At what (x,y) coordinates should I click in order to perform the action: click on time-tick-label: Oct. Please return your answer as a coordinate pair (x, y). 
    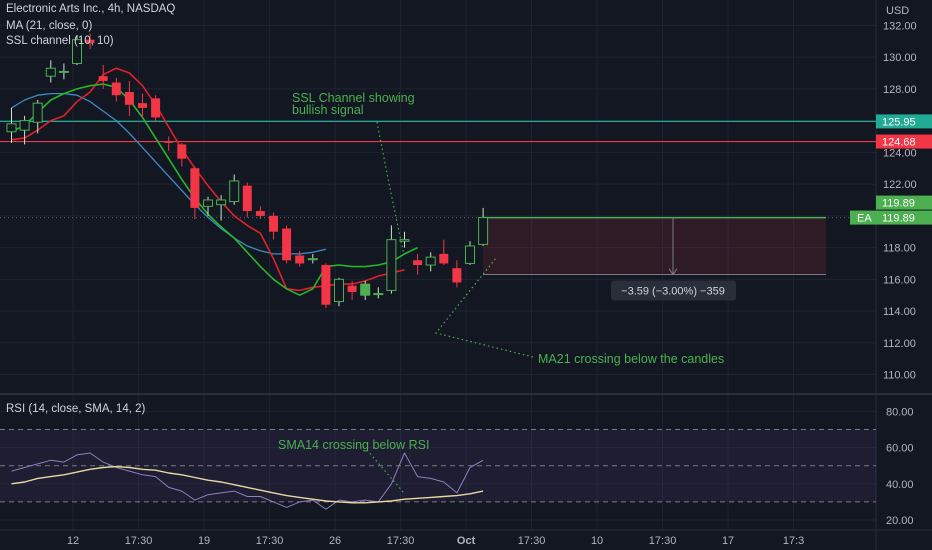
    Looking at the image, I should click on (466, 541).